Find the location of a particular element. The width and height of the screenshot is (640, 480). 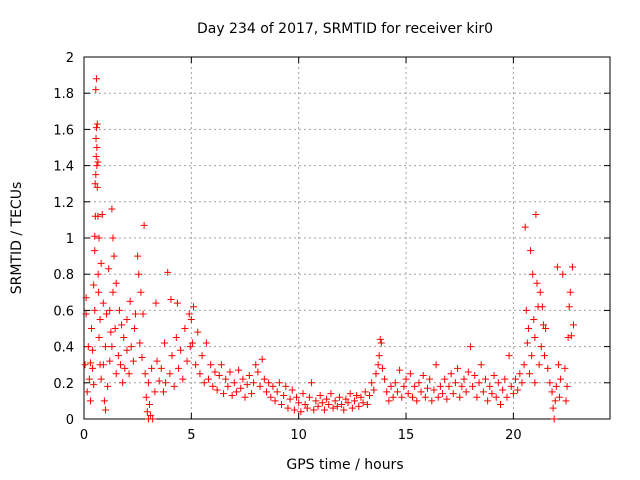

x-tick-label: 0 is located at coordinates (84, 435).